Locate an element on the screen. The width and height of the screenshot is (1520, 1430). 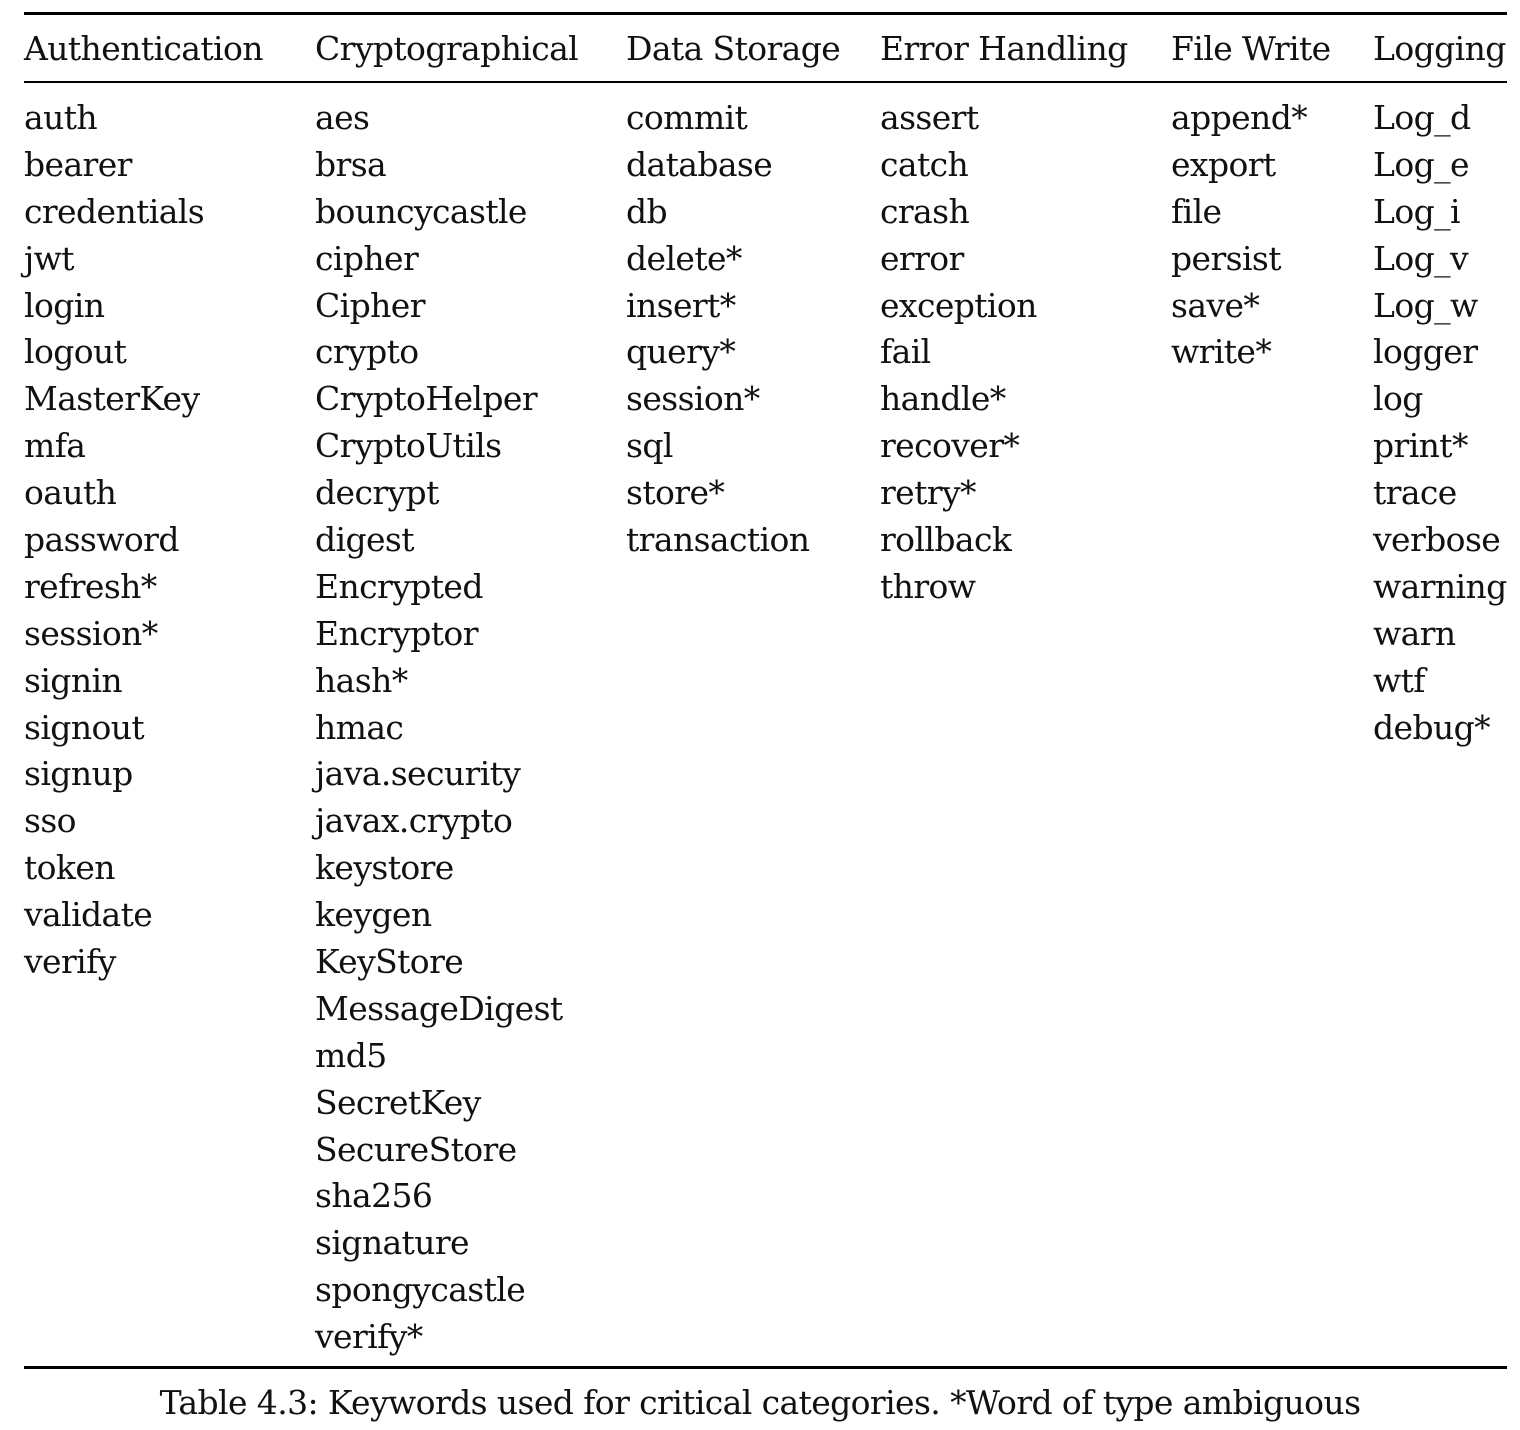
keyword-cell: logout is located at coordinates (75, 352).